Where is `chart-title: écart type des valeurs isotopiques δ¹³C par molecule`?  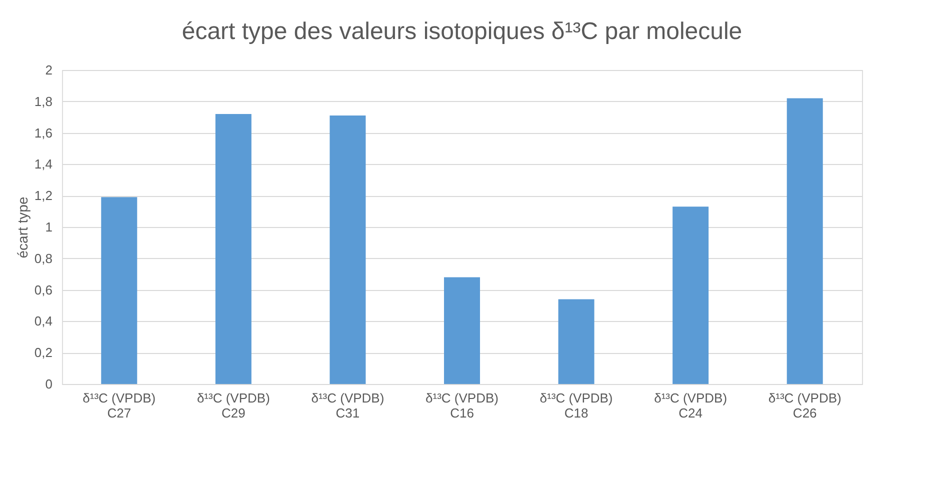 chart-title: écart type des valeurs isotopiques δ¹³C par molecule is located at coordinates (462, 31).